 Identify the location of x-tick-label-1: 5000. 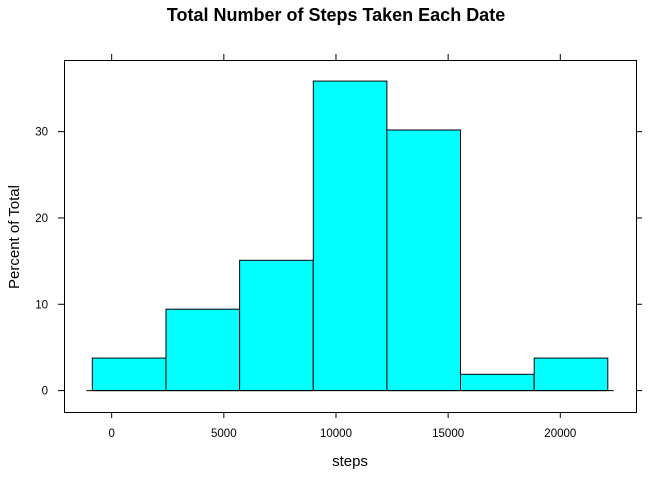
(224, 434).